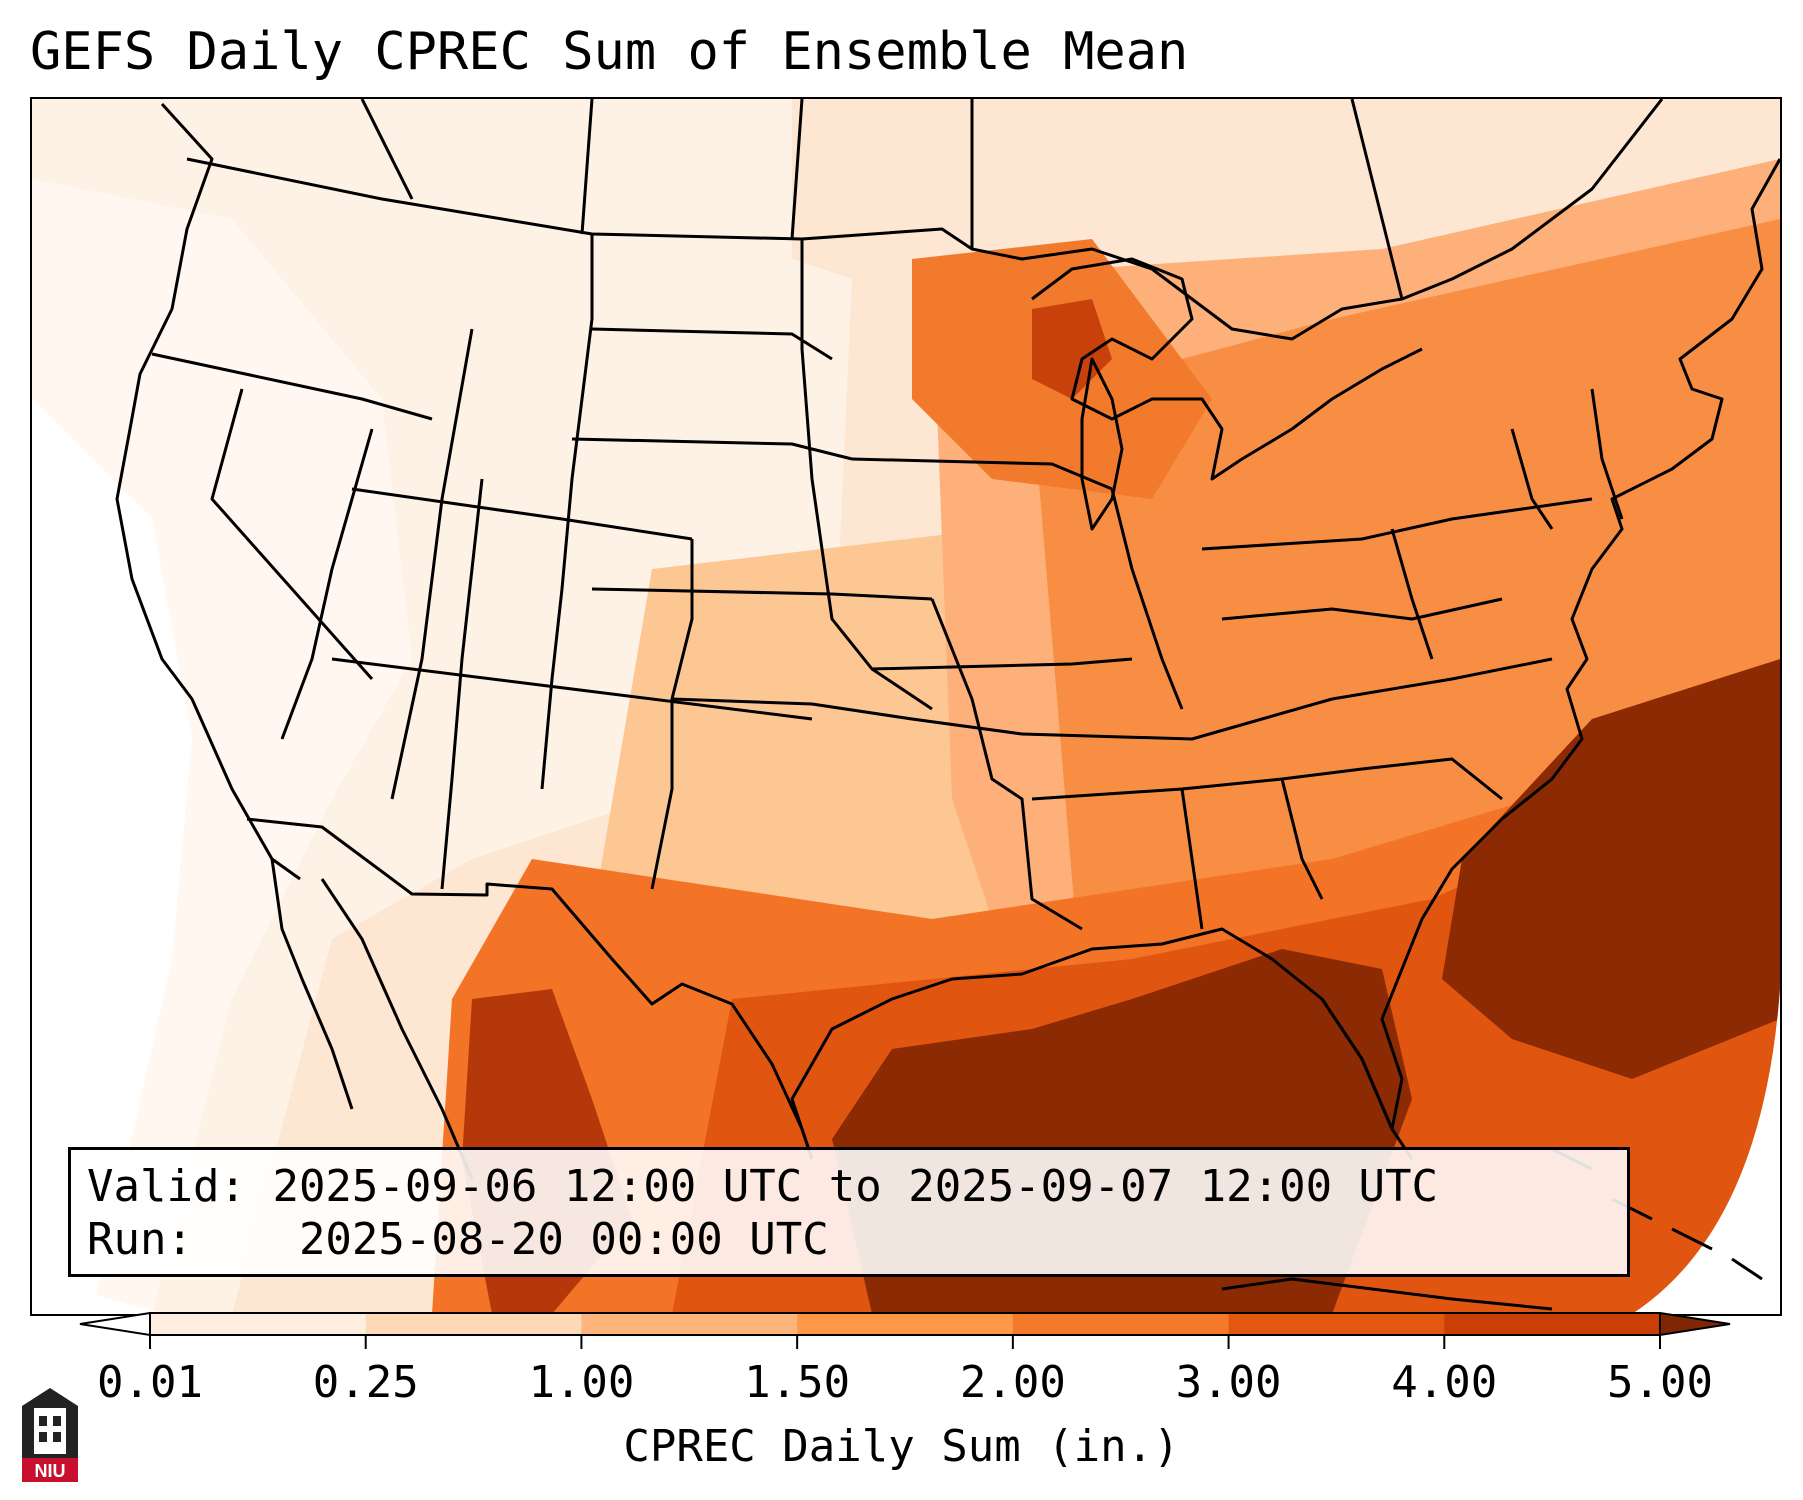 Image resolution: width=1803 pixels, height=1500 pixels. Describe the element at coordinates (102, 1291) in the screenshot. I see `earth-edge-left` at that location.